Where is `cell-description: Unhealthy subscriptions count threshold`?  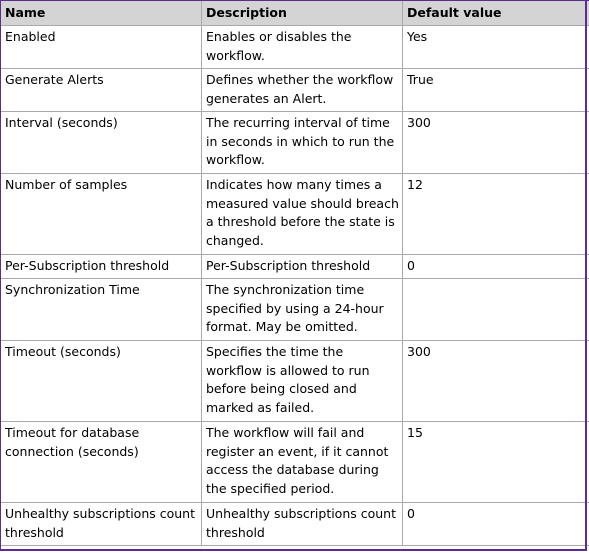 cell-description: Unhealthy subscriptions count threshold is located at coordinates (302, 524).